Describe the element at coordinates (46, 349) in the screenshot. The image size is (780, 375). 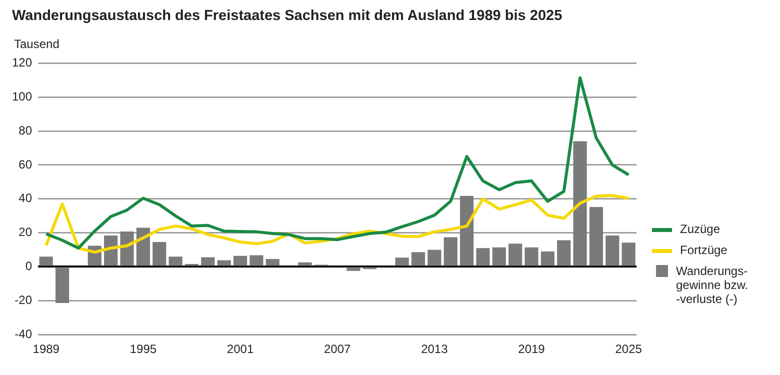
I see `x-tick-label: 1989` at that location.